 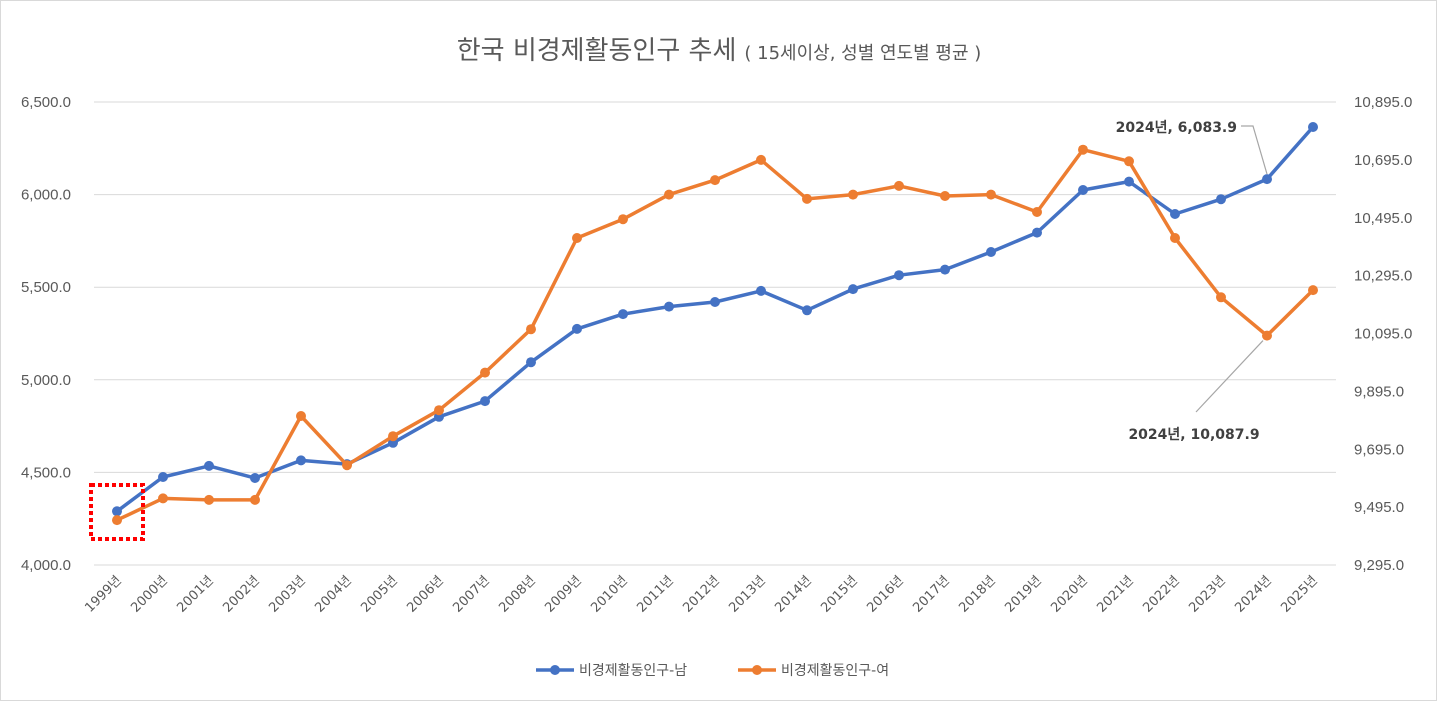 What do you see at coordinates (931, 594) in the screenshot?
I see `x-axis-tick-label: 2017년` at bounding box center [931, 594].